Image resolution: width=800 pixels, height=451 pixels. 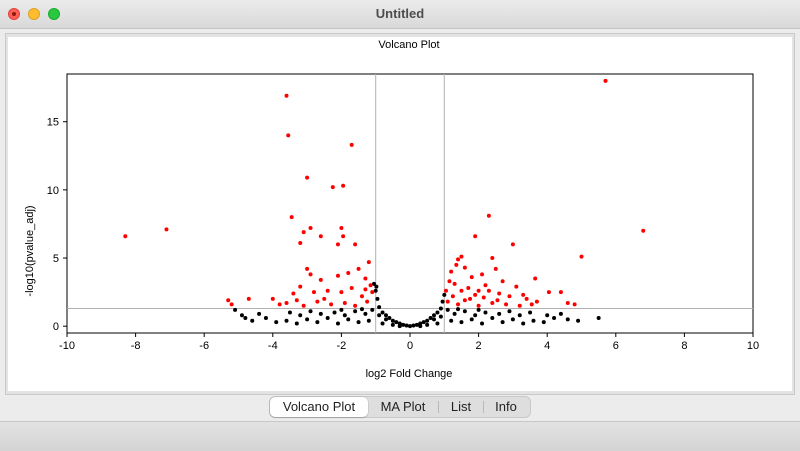 What do you see at coordinates (403, 406) in the screenshot?
I see `tab-ma-plot: MA Plot` at bounding box center [403, 406].